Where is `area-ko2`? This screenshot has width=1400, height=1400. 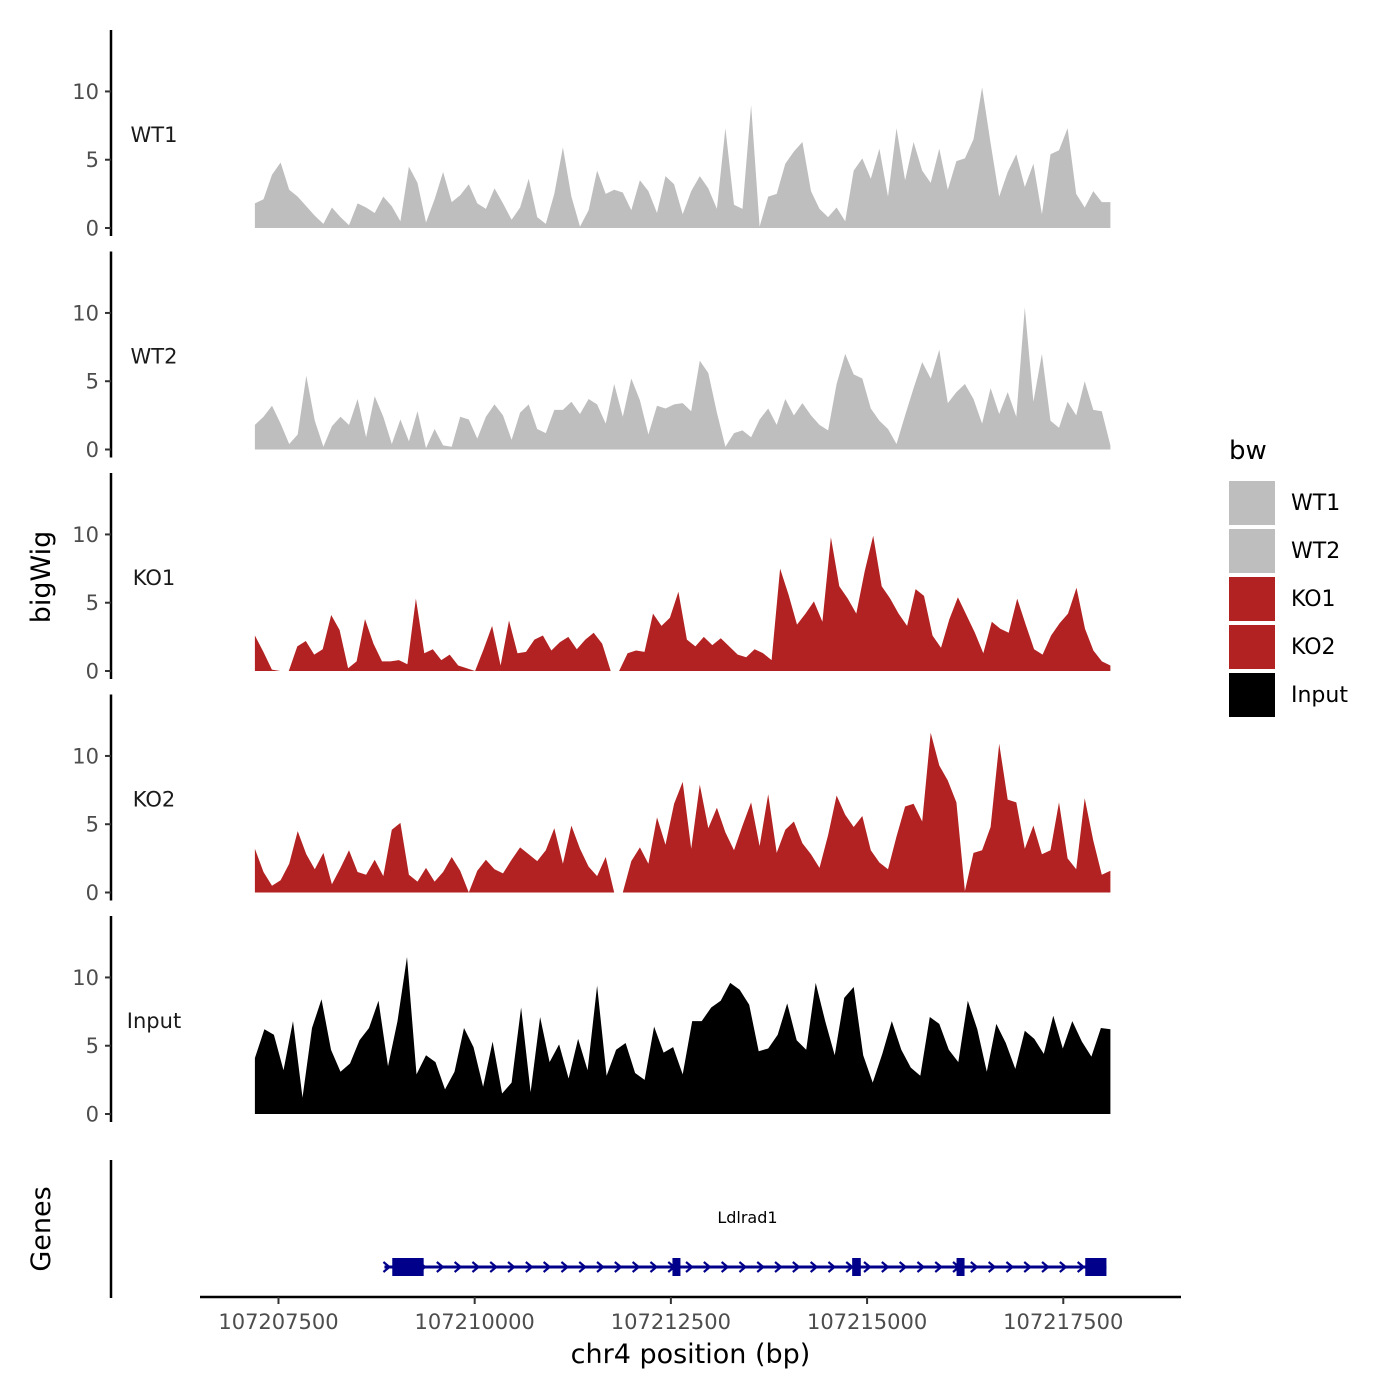 area-ko2 is located at coordinates (682, 812).